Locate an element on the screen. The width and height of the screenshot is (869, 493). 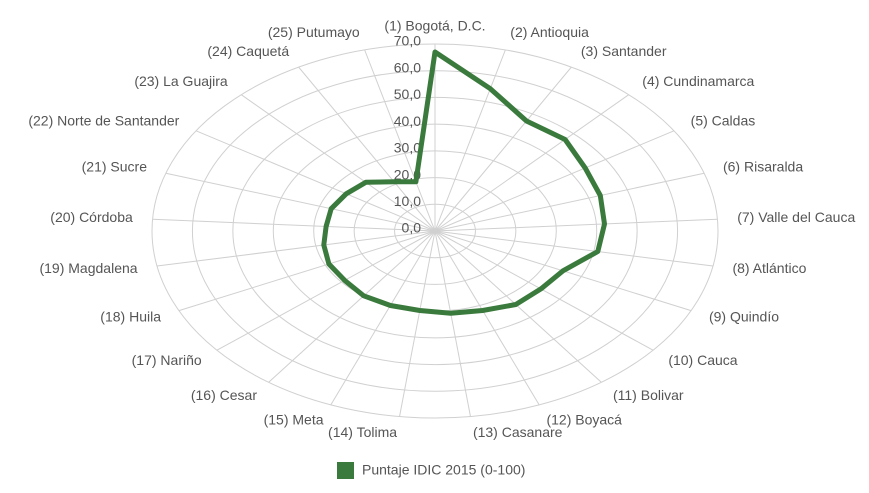
category-label: (10) Cauca is located at coordinates (702, 360).